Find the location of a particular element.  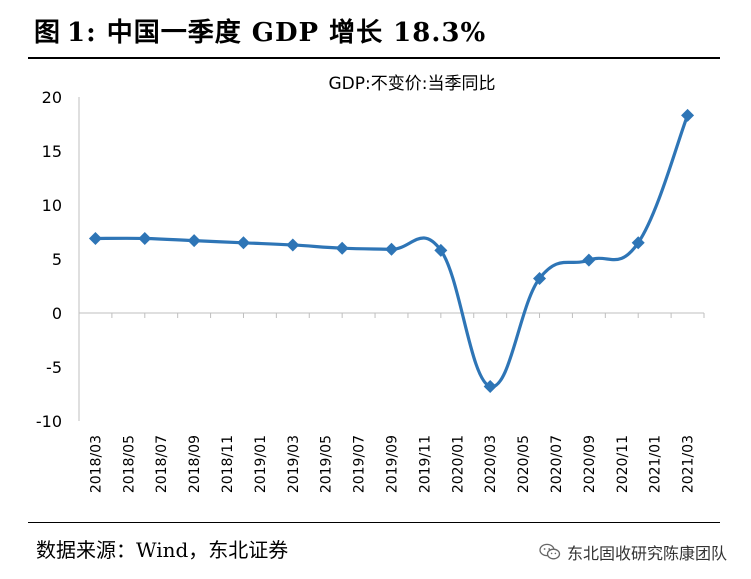

x-tick-label: 2020/01 is located at coordinates (458, 464).